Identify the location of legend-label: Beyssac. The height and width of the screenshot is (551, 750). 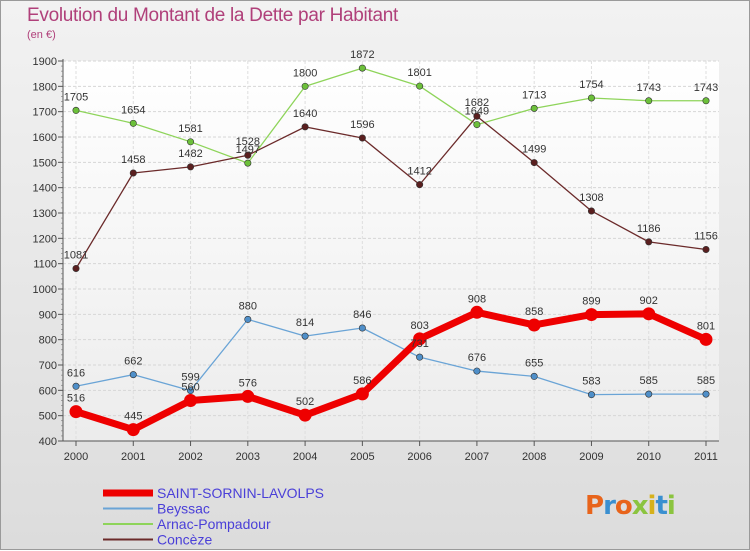
(183, 509).